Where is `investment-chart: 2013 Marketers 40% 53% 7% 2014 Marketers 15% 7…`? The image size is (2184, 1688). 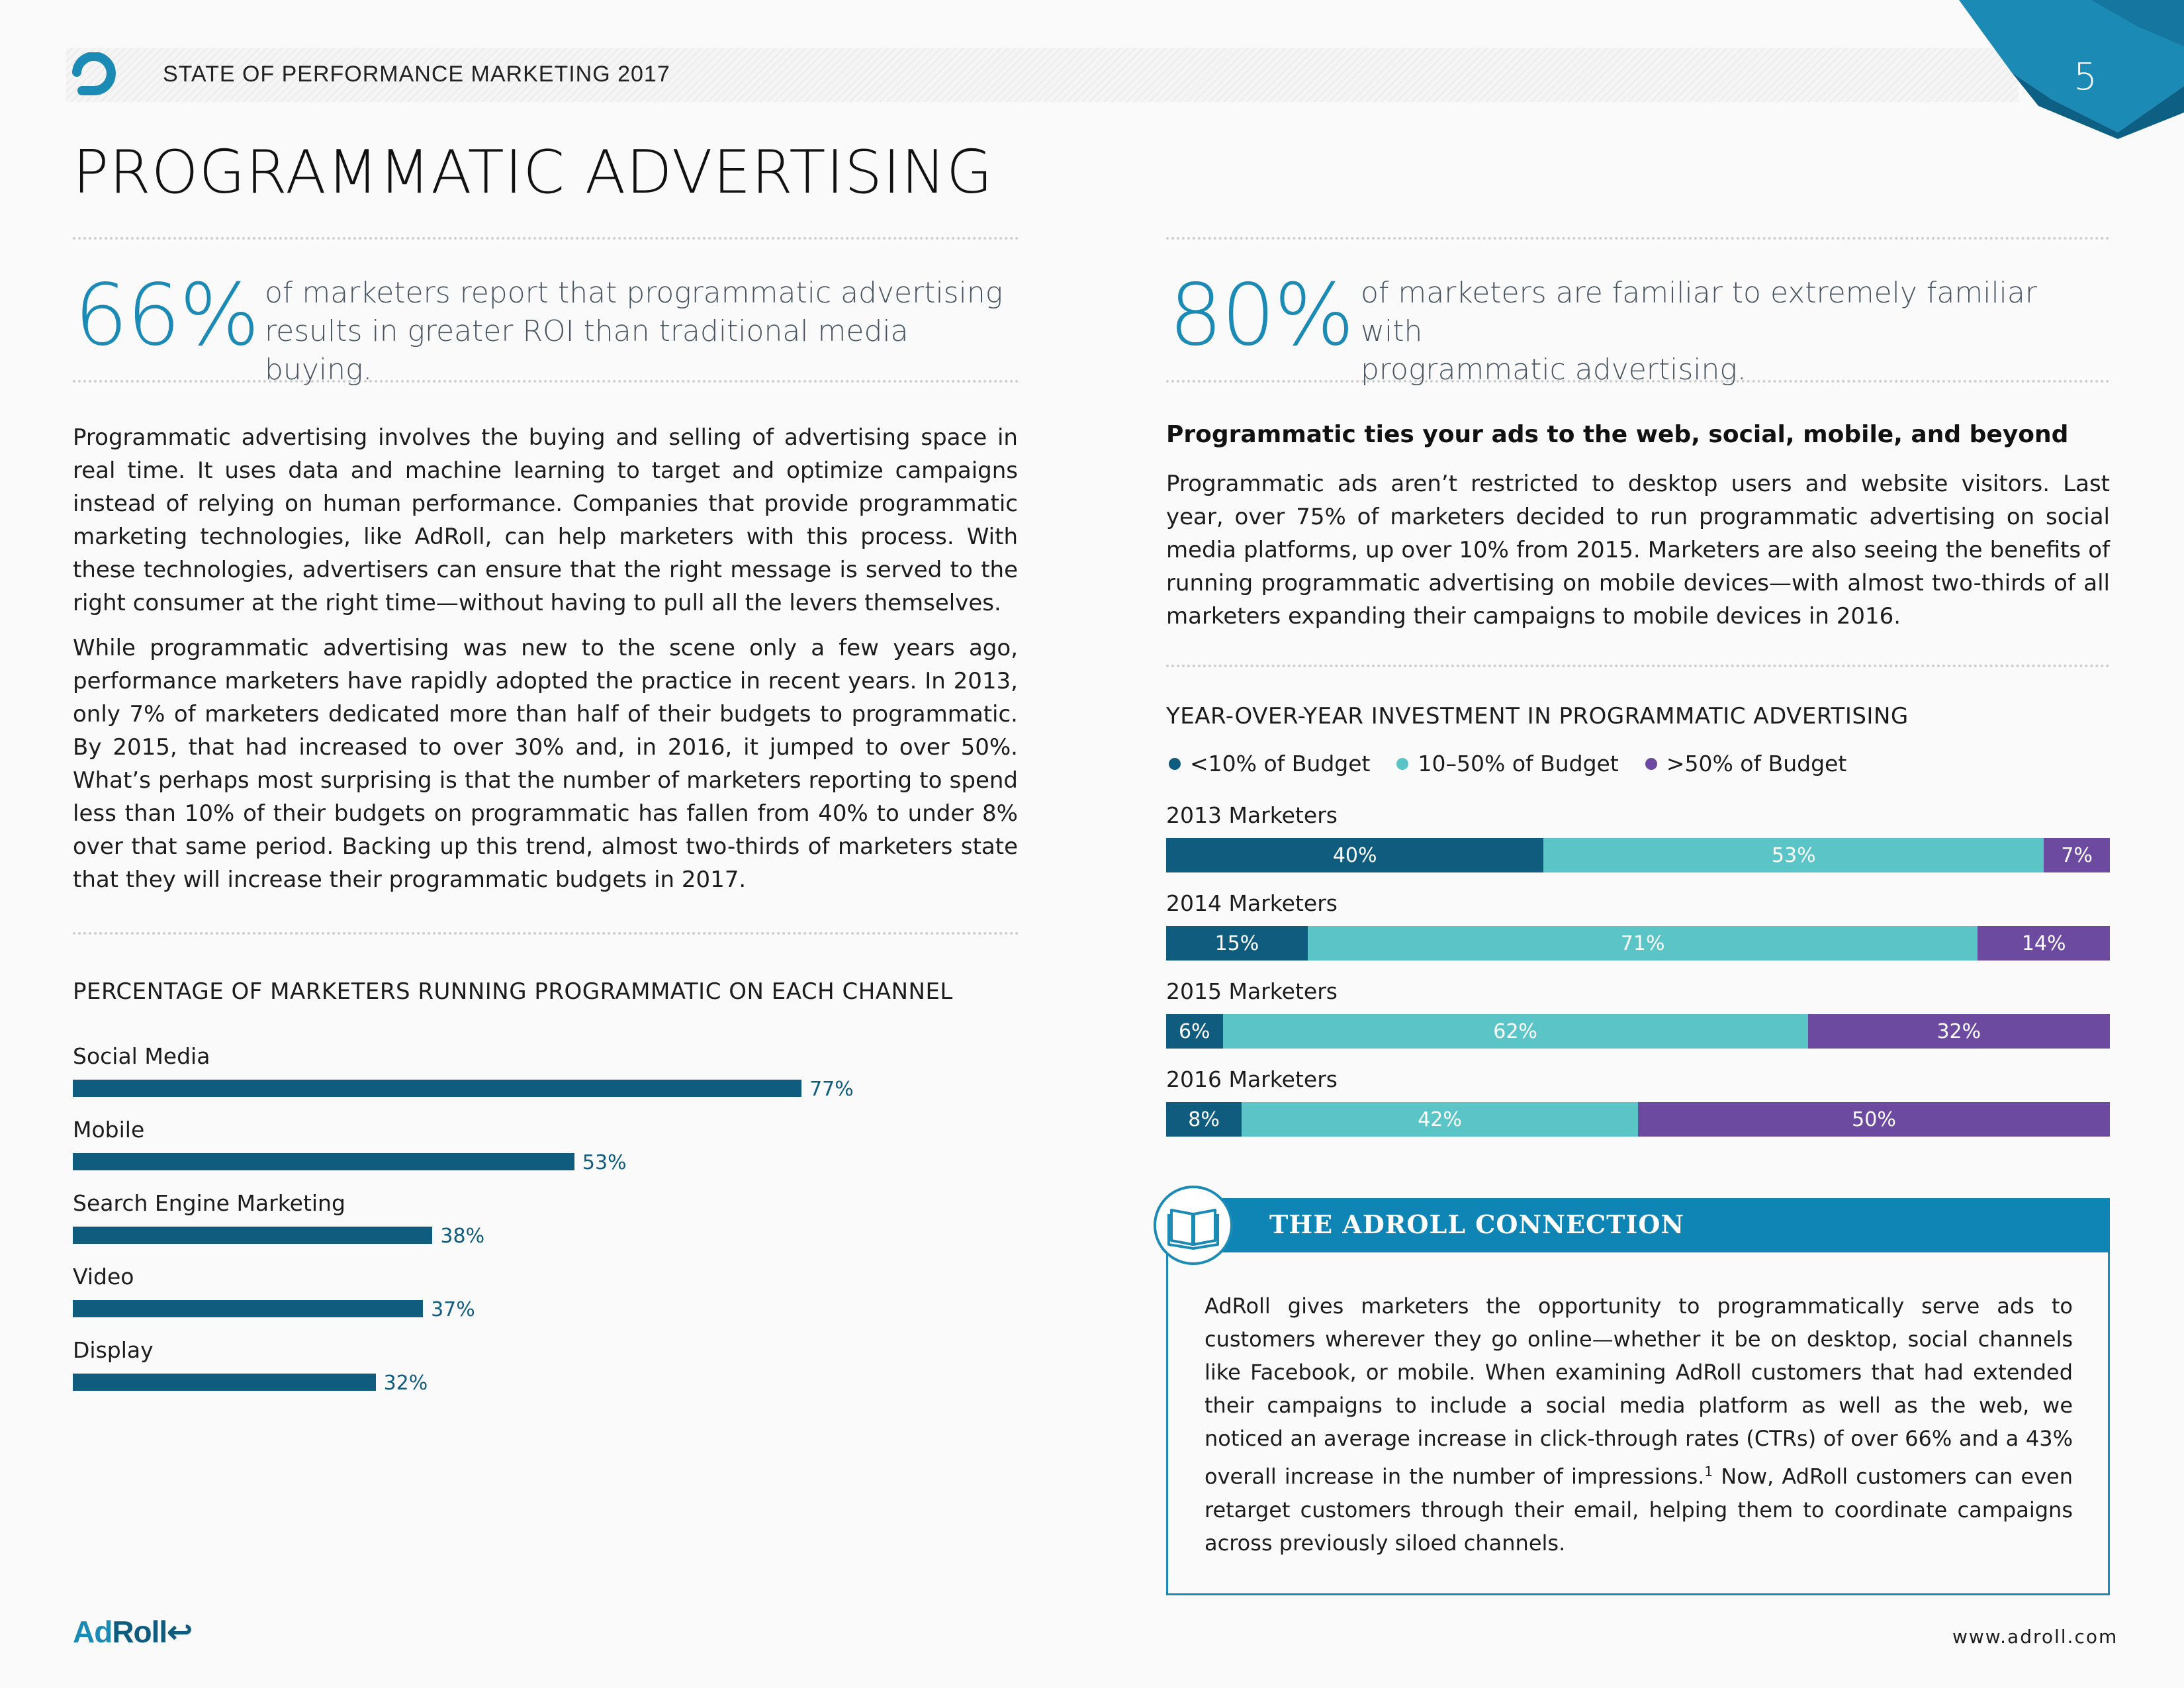 investment-chart: 2013 Marketers 40% 53% 7% 2014 Marketers 15% 7… is located at coordinates (1638, 973).